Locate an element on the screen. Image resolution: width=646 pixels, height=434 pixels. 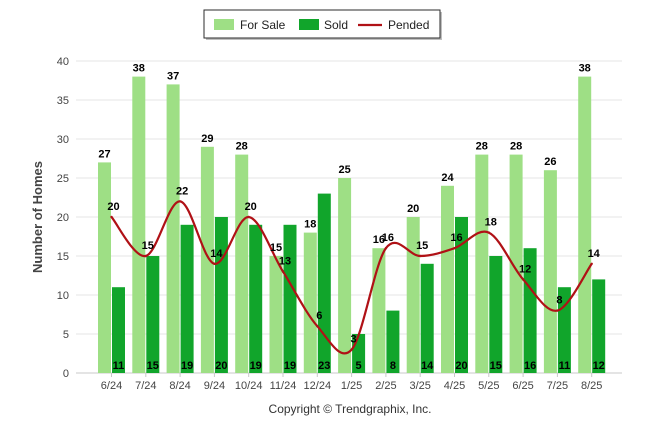
for-sale-value-label: 18 is located at coordinates (310, 225).